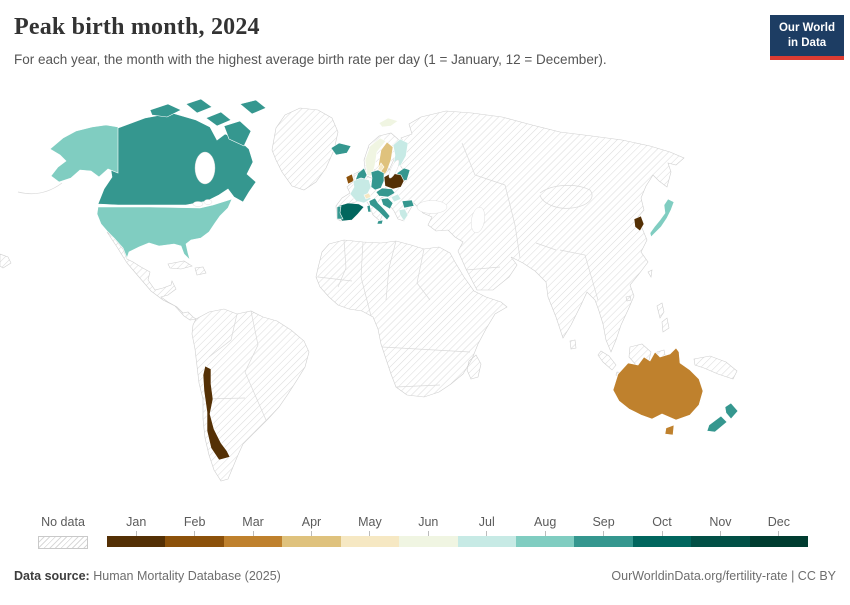 Image resolution: width=850 pixels, height=605 pixels. I want to click on legend-month-jun: Jun, so click(428, 530).